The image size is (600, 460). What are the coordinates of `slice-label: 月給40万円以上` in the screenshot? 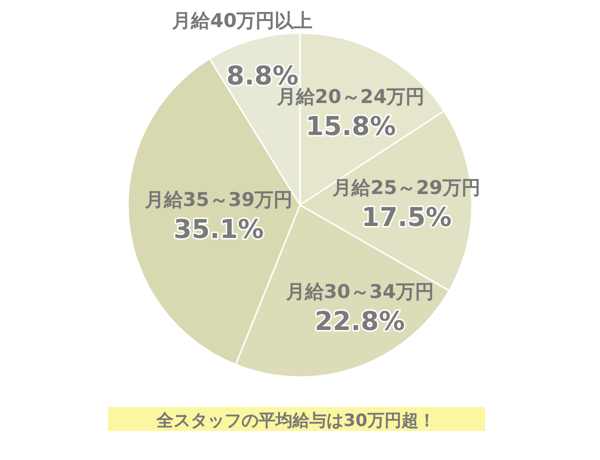 It's located at (242, 21).